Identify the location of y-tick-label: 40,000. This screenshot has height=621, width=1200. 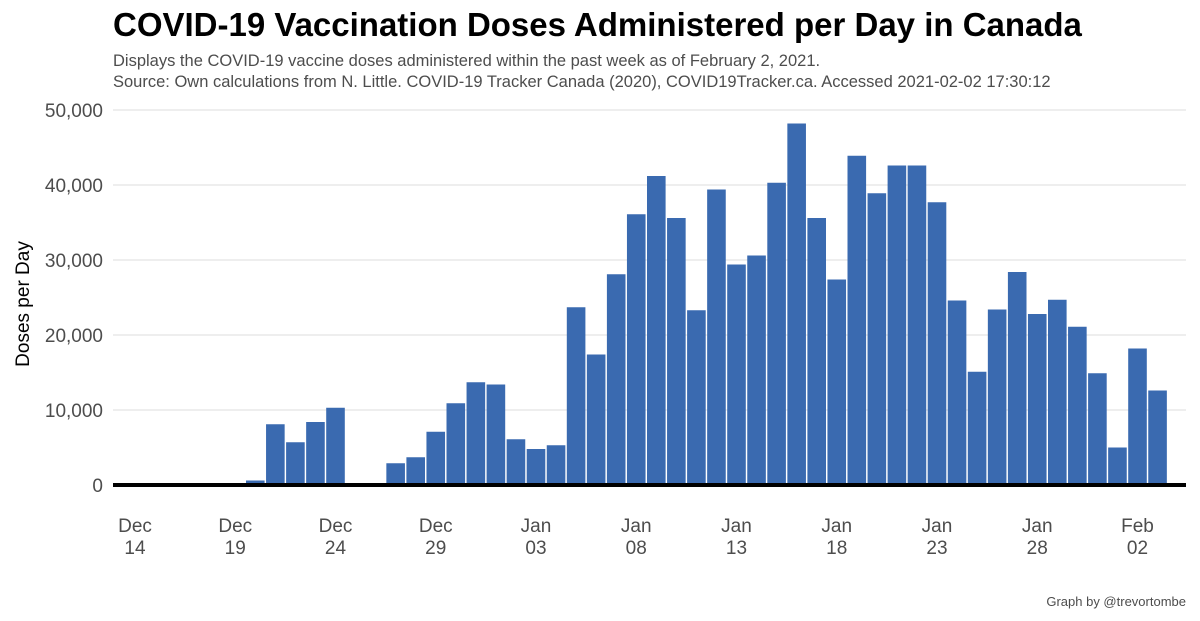
(74, 186).